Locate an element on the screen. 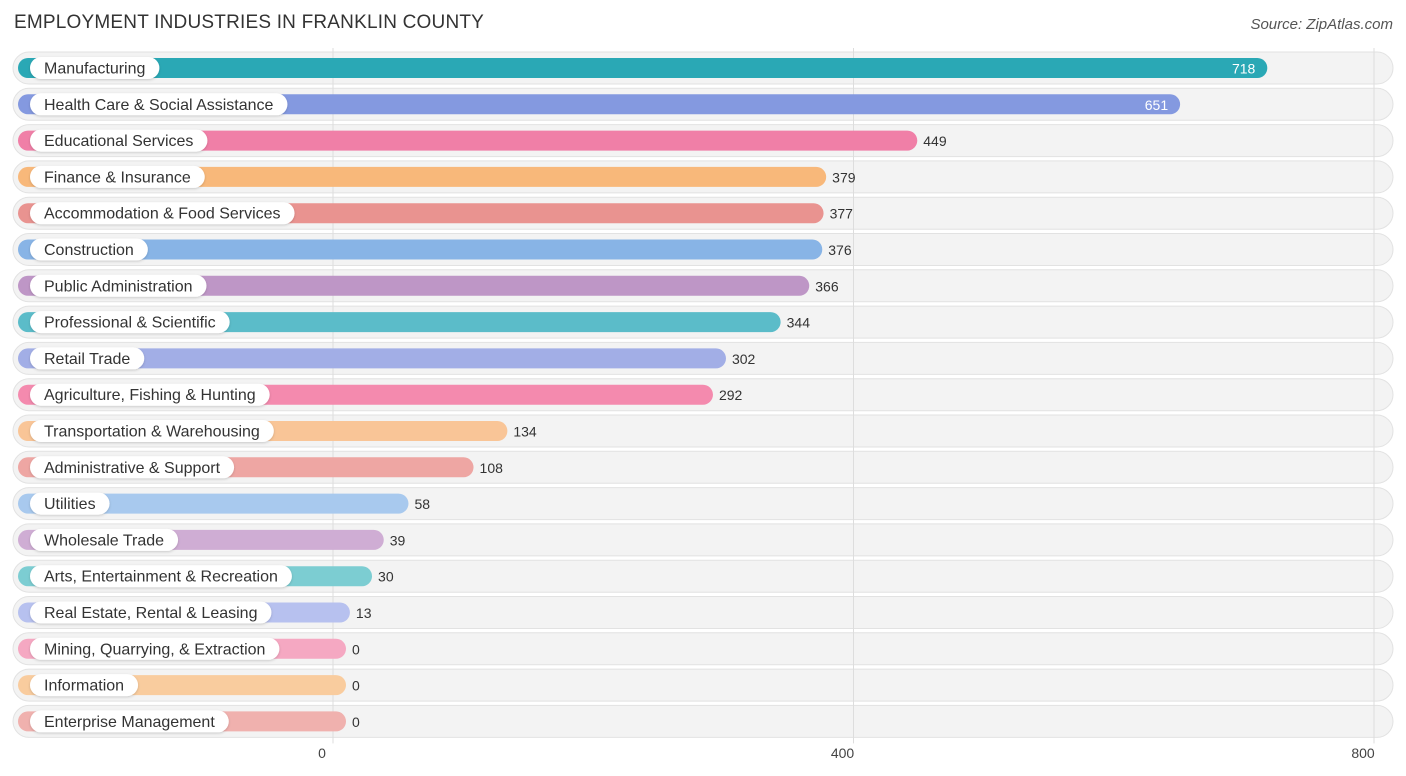  x-tick-label: 0 is located at coordinates (322, 753).